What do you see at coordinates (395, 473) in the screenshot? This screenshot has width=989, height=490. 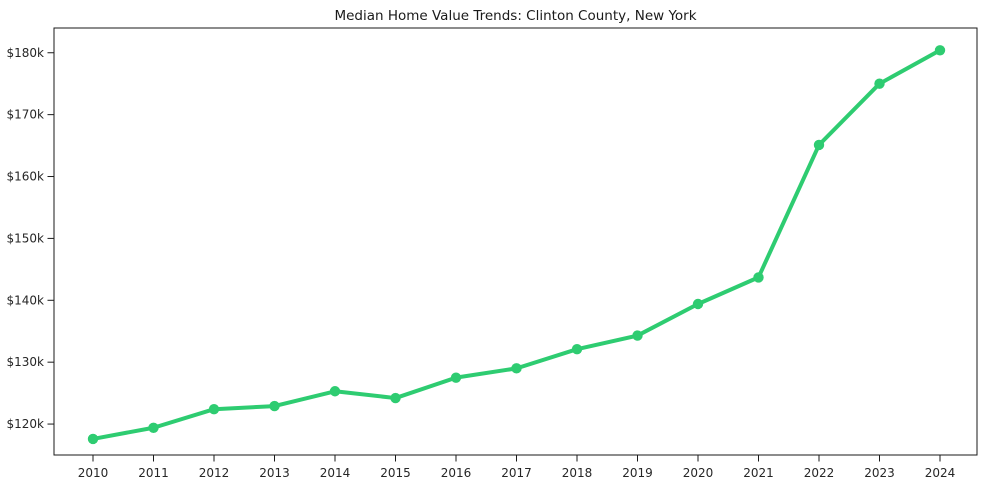 I see `x-tick-label: 2015` at bounding box center [395, 473].